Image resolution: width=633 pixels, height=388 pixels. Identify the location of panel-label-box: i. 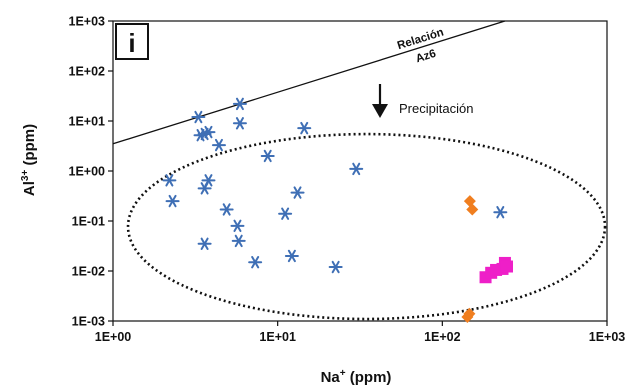
(132, 41).